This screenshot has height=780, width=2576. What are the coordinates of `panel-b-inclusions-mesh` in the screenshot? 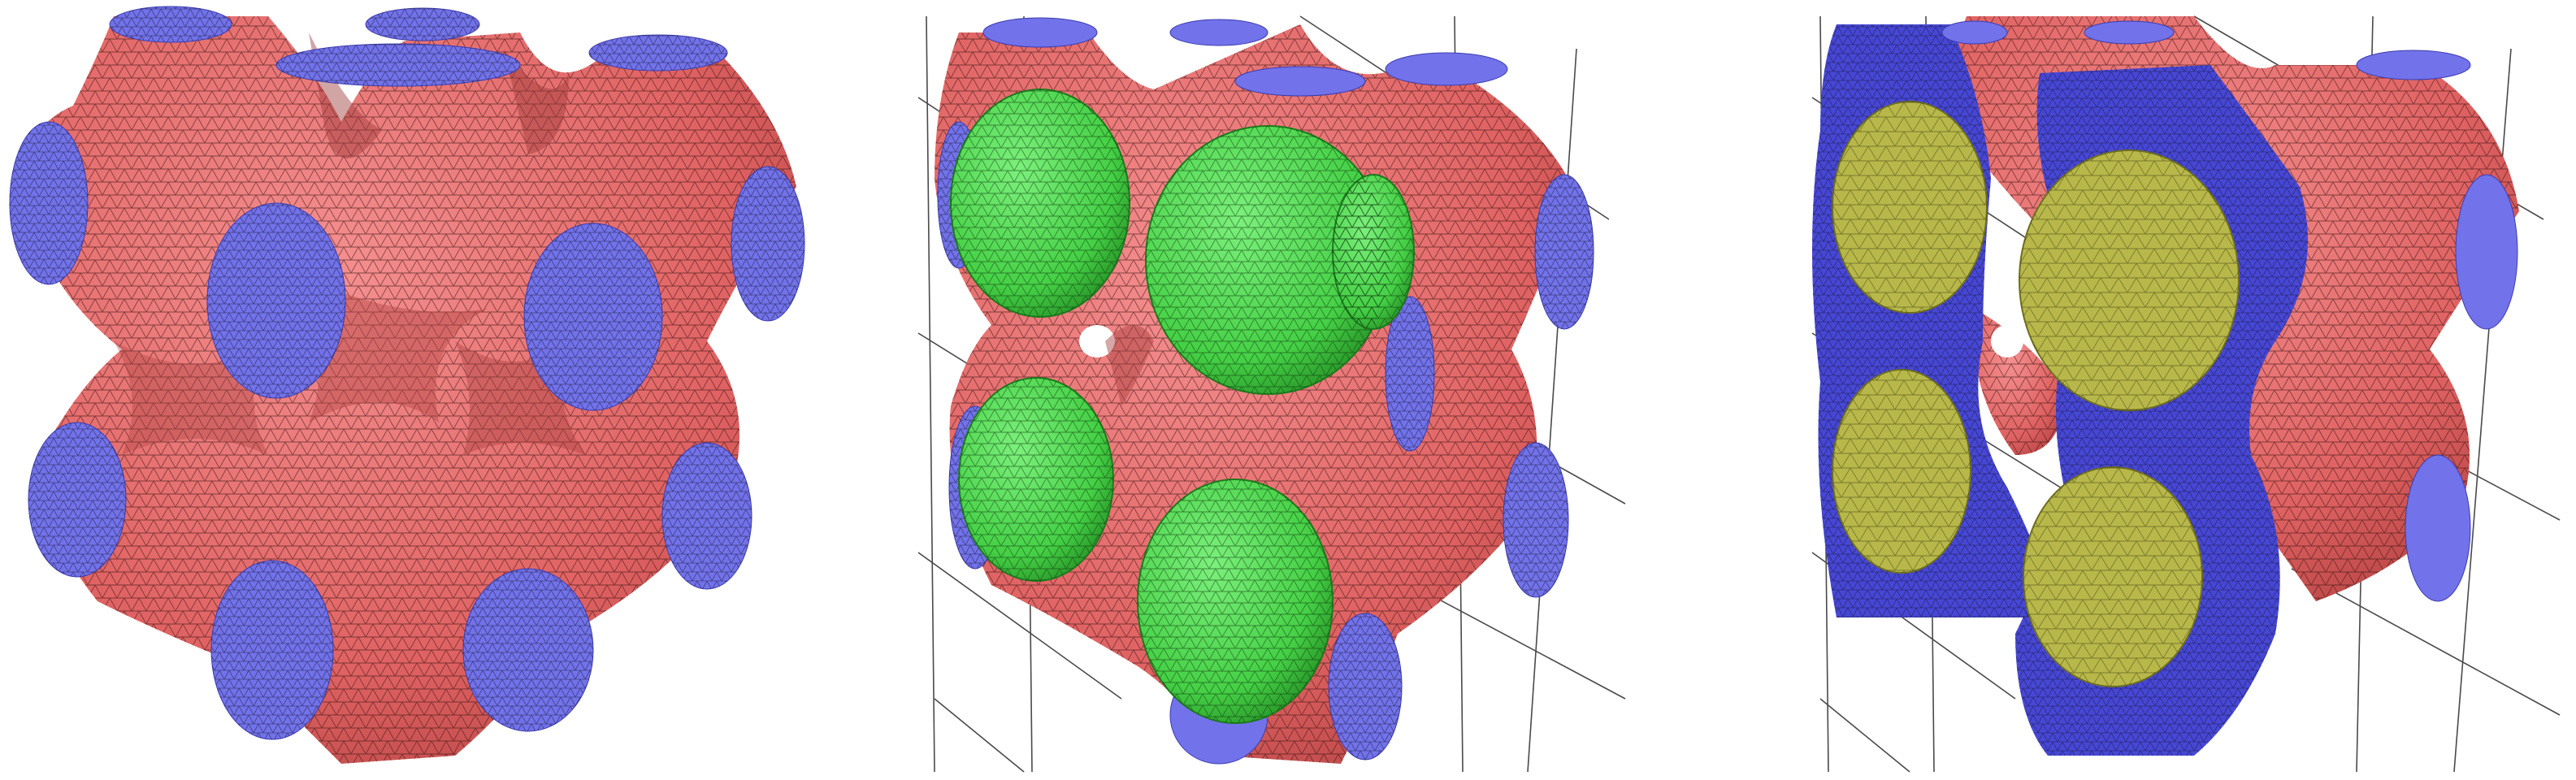 It's located at (1182, 406).